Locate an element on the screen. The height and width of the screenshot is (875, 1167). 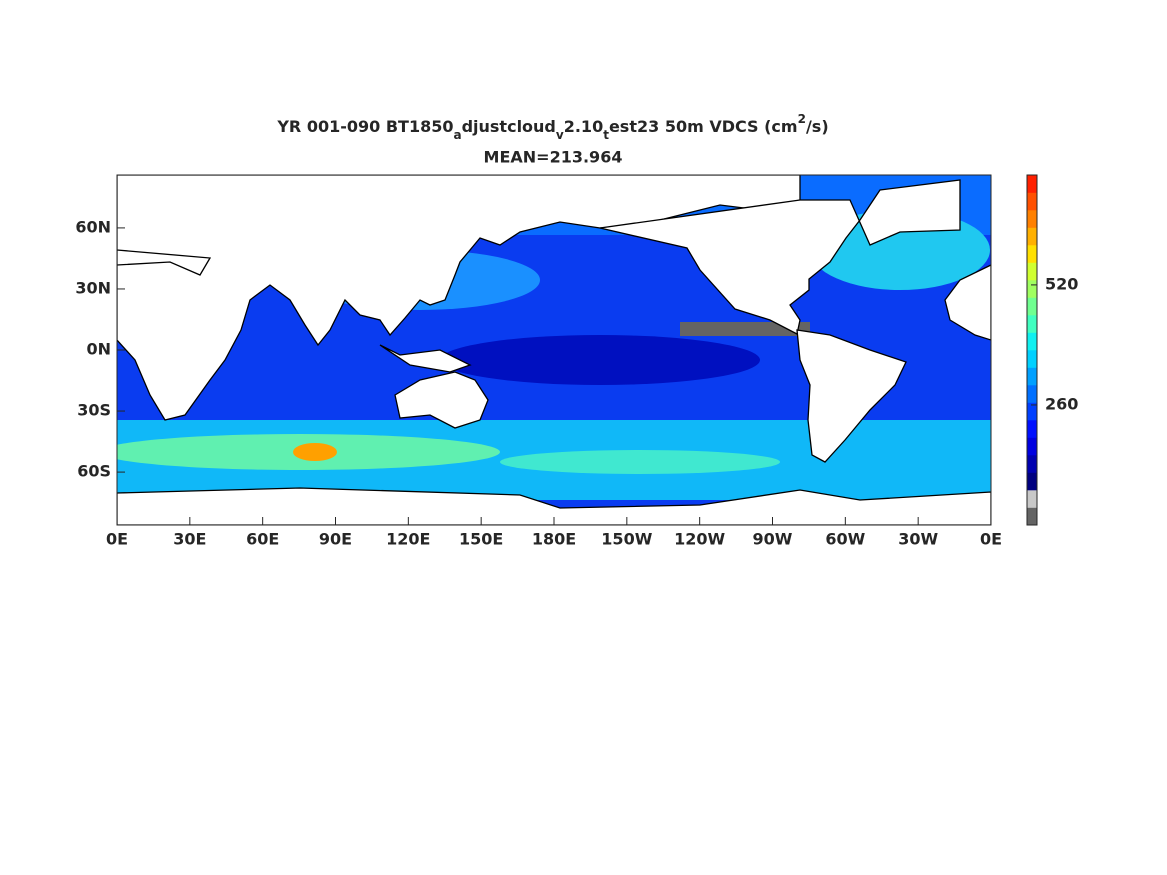
acc-max is located at coordinates (315, 452).